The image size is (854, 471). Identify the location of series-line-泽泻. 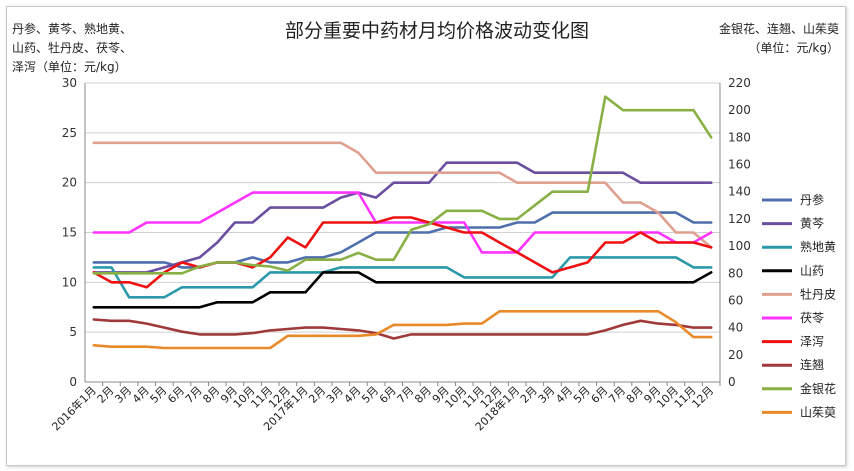
(402, 252).